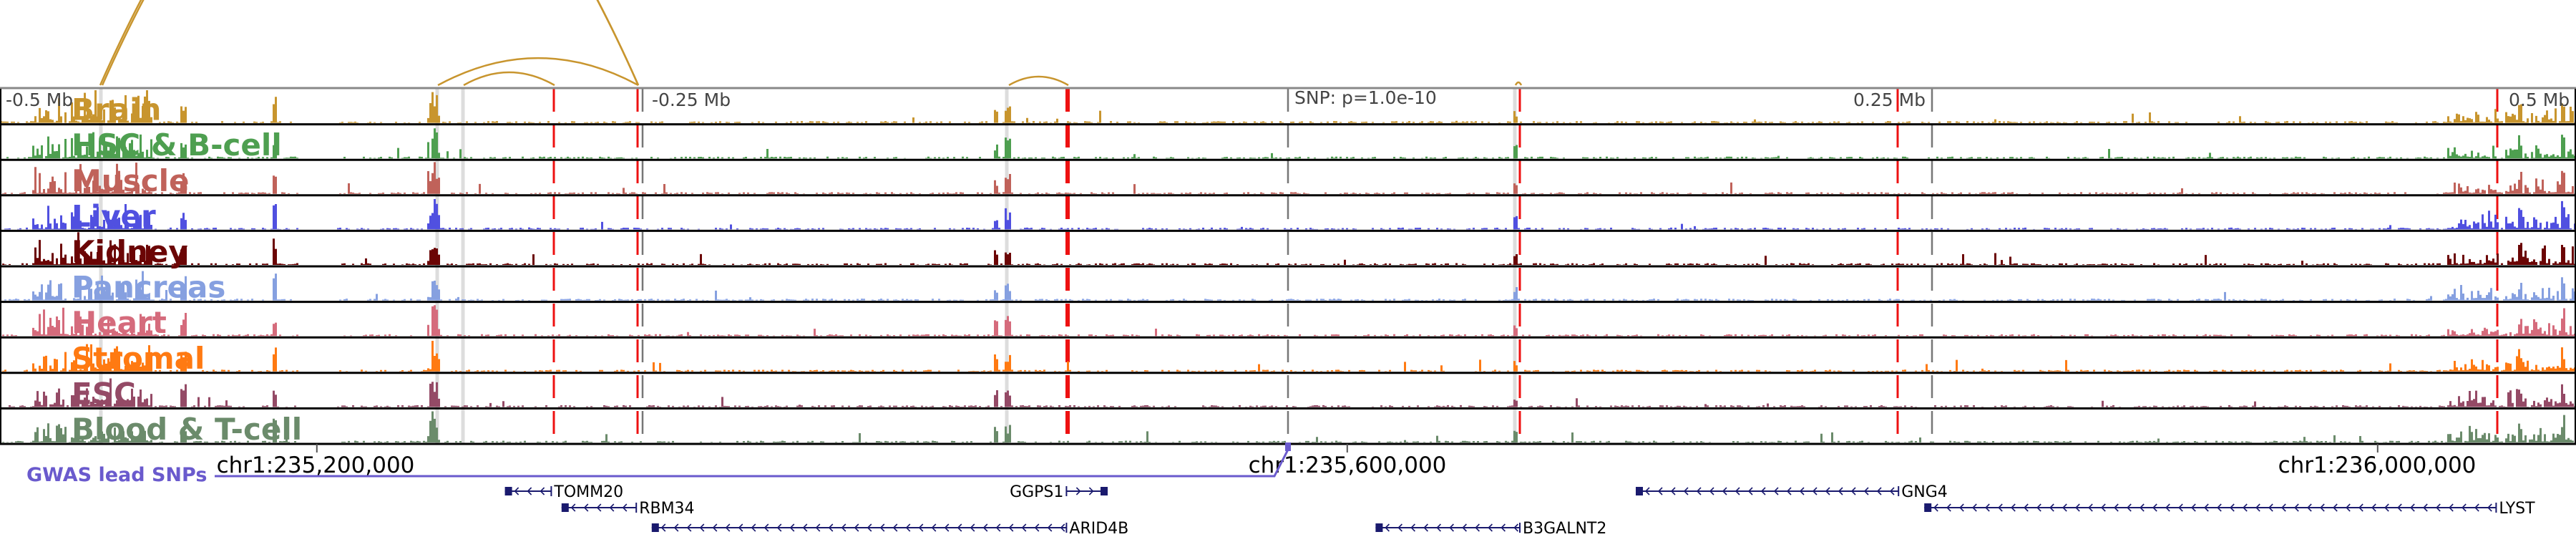 Image resolution: width=2576 pixels, height=537 pixels. What do you see at coordinates (1291, 143) in the screenshot?
I see `signal-hsc-b-cell` at bounding box center [1291, 143].